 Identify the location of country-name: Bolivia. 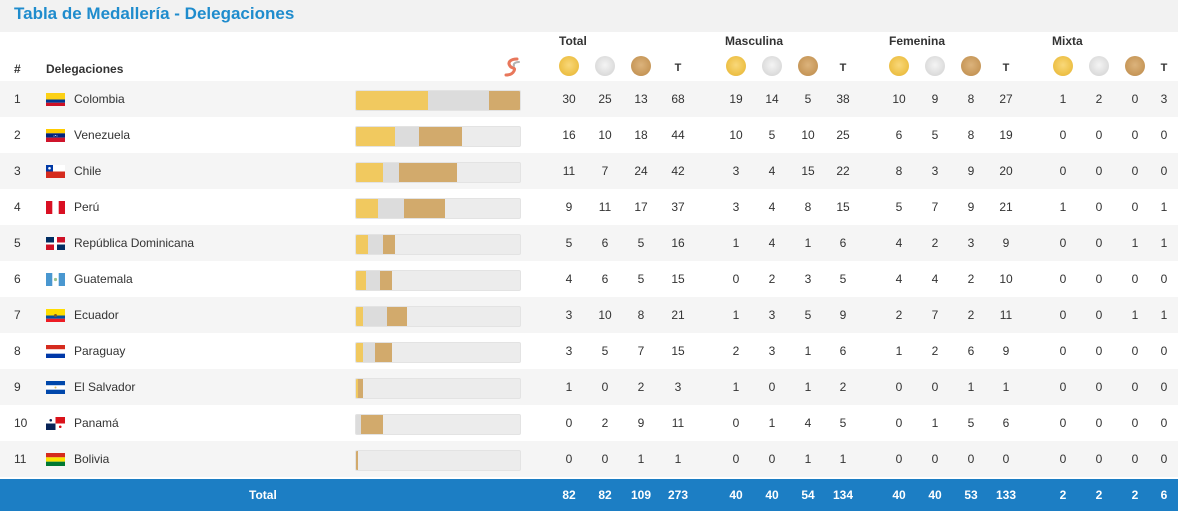
(92, 459).